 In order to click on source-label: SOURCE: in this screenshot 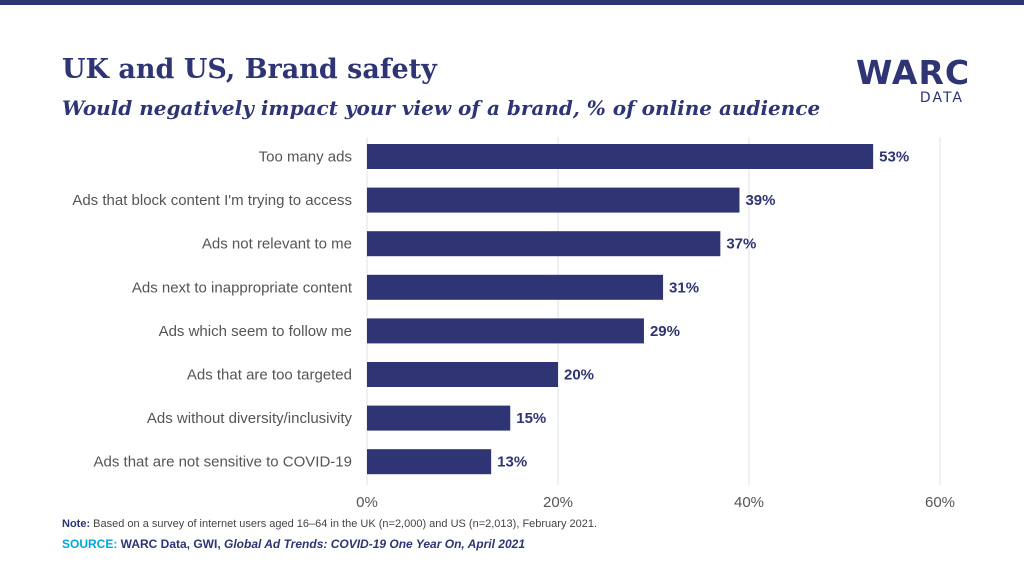, I will do `click(90, 544)`.